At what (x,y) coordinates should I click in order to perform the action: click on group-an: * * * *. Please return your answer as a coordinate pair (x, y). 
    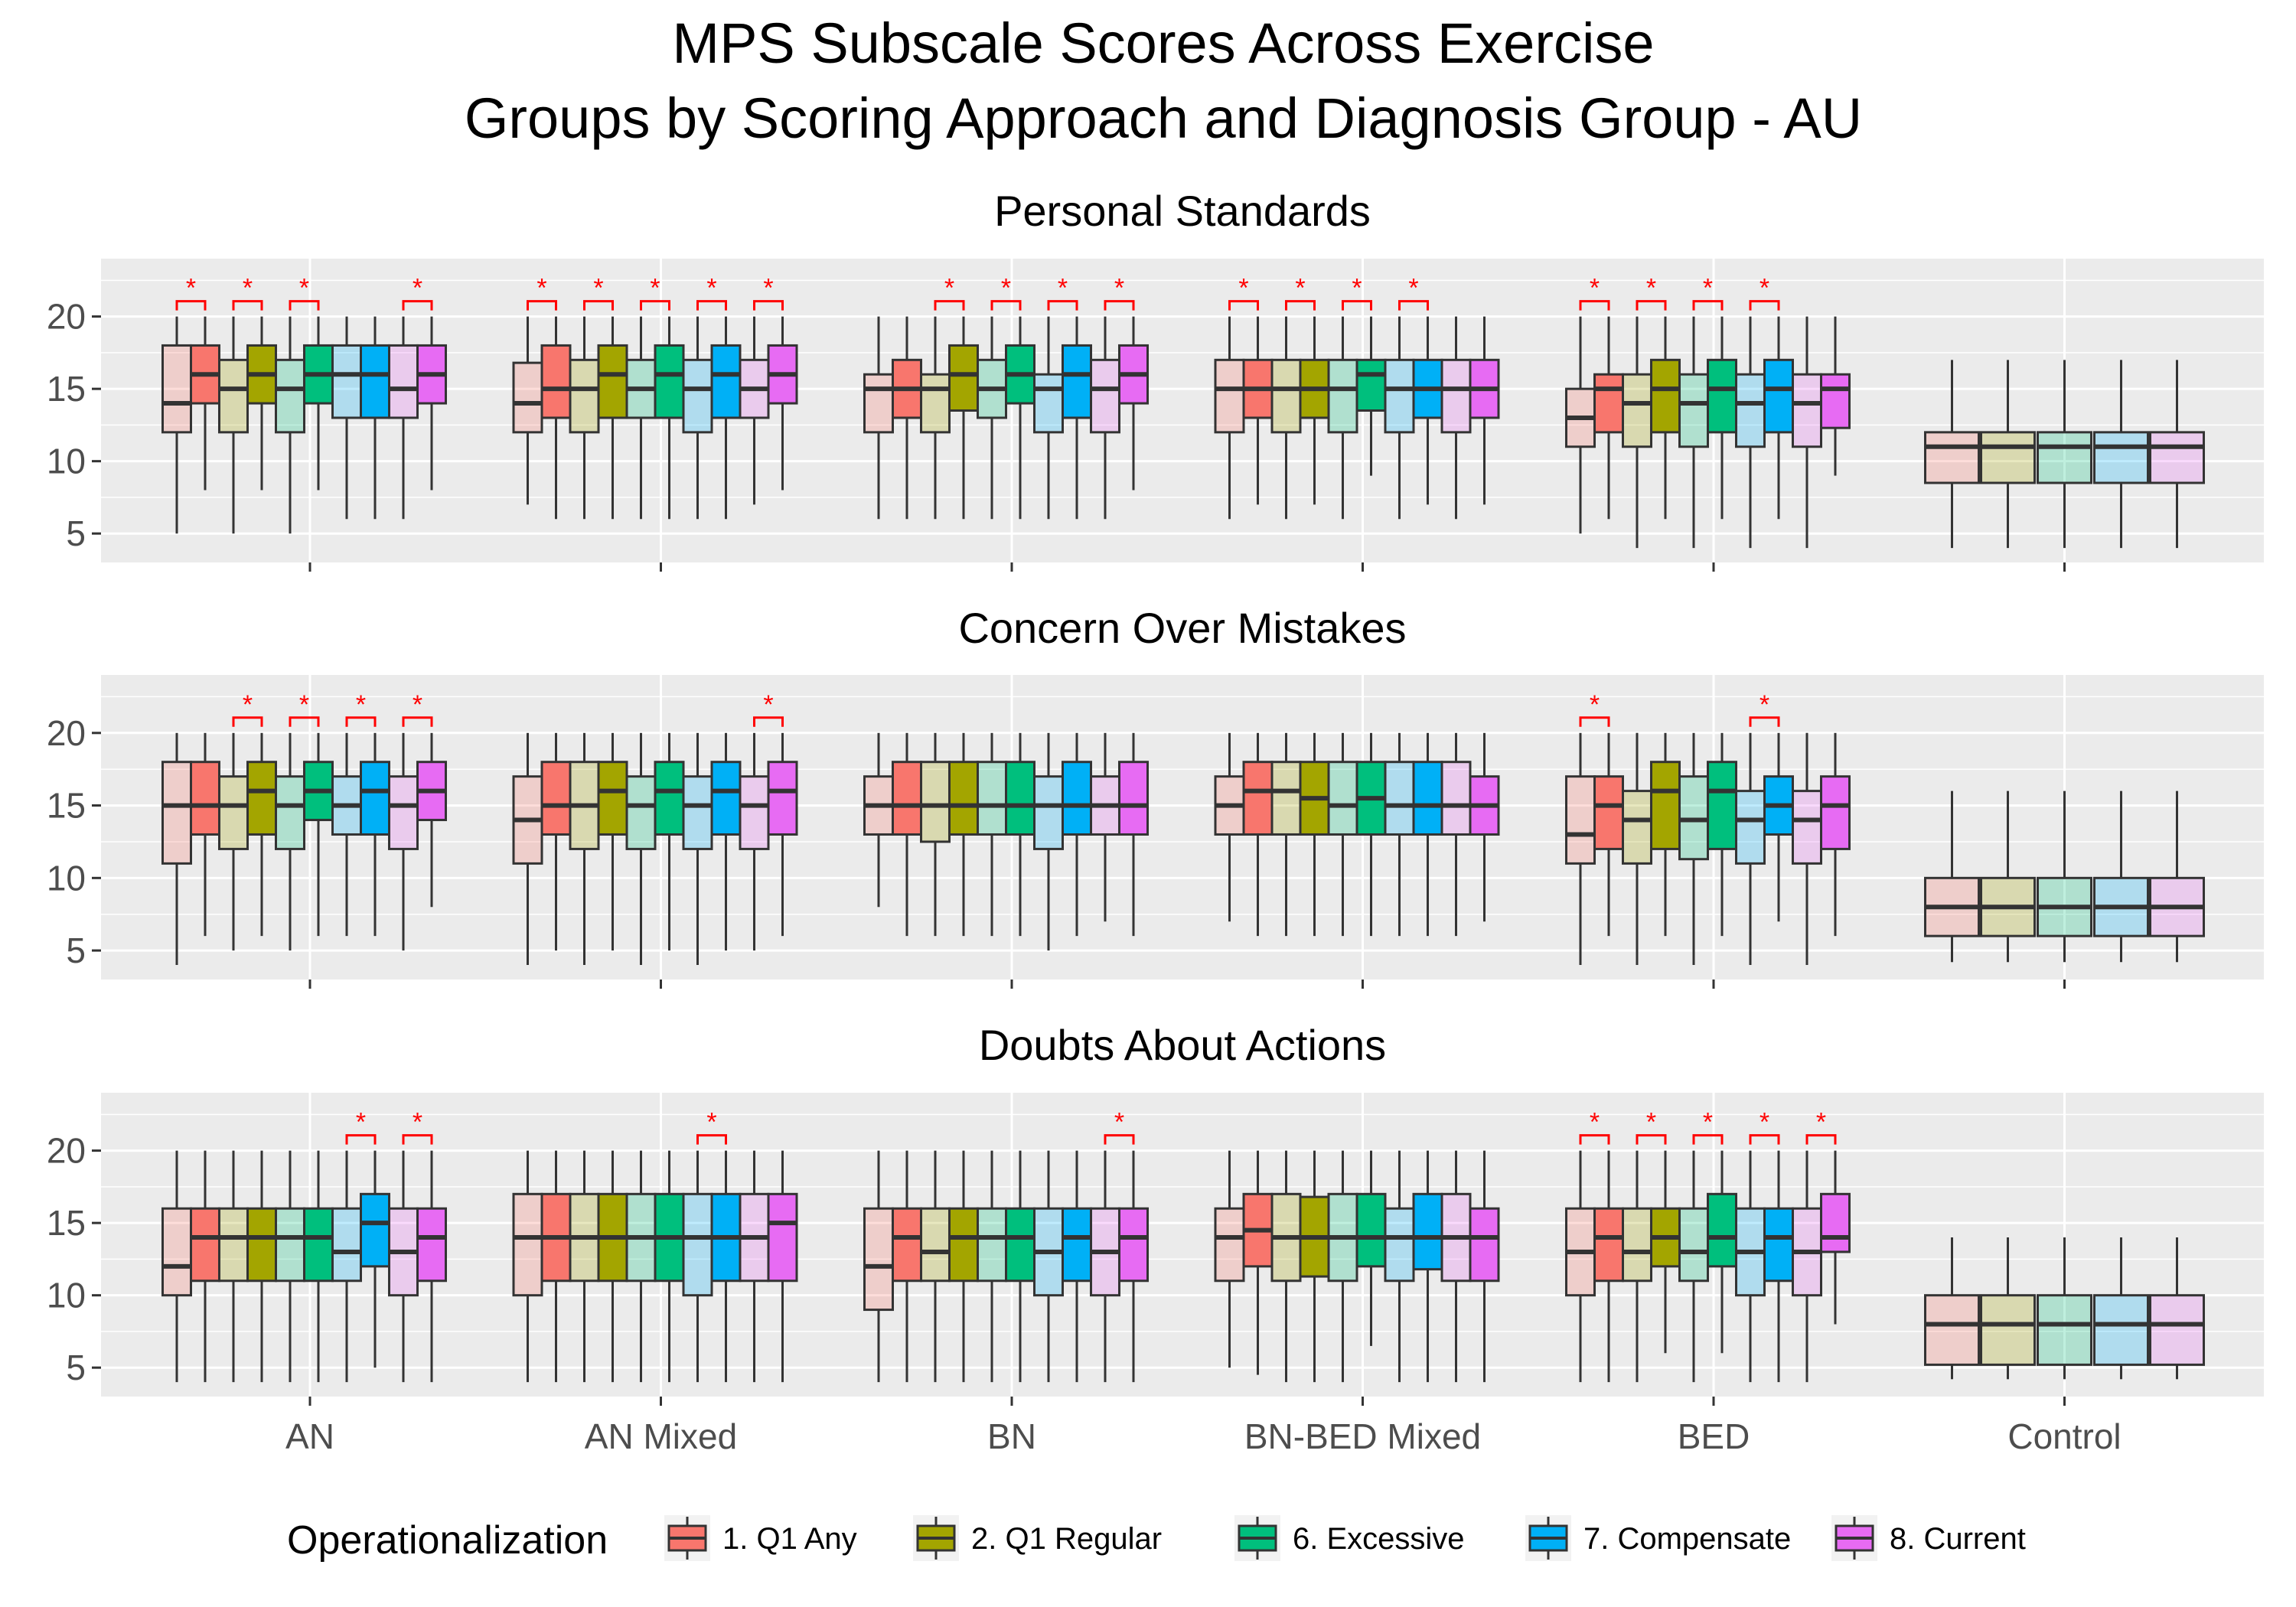
    Looking at the image, I should click on (304, 828).